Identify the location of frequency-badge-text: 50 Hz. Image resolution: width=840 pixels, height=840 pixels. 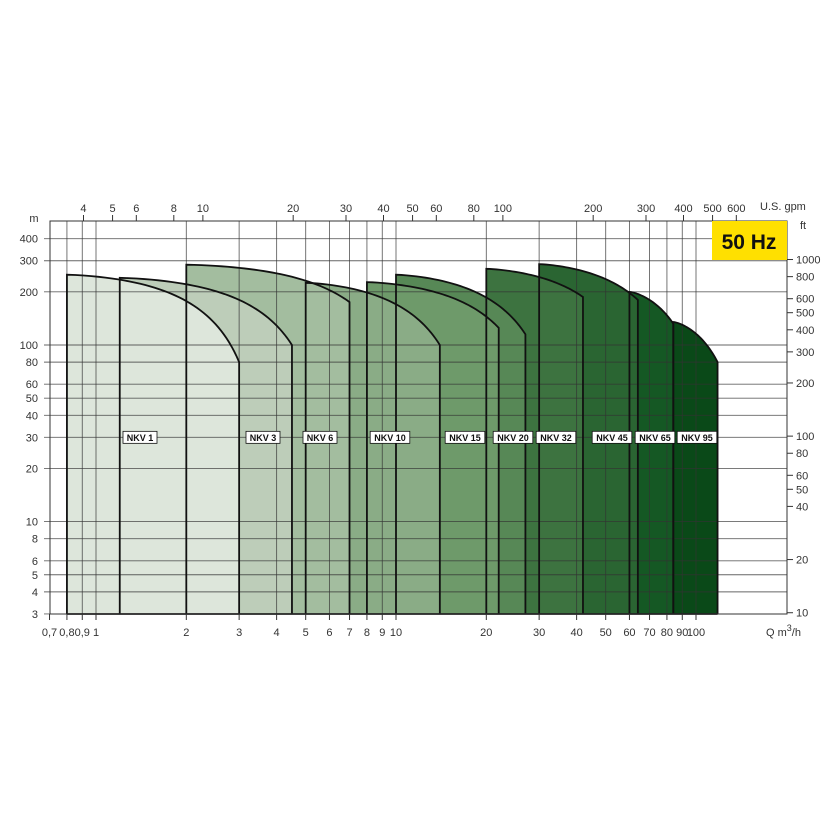
(749, 242).